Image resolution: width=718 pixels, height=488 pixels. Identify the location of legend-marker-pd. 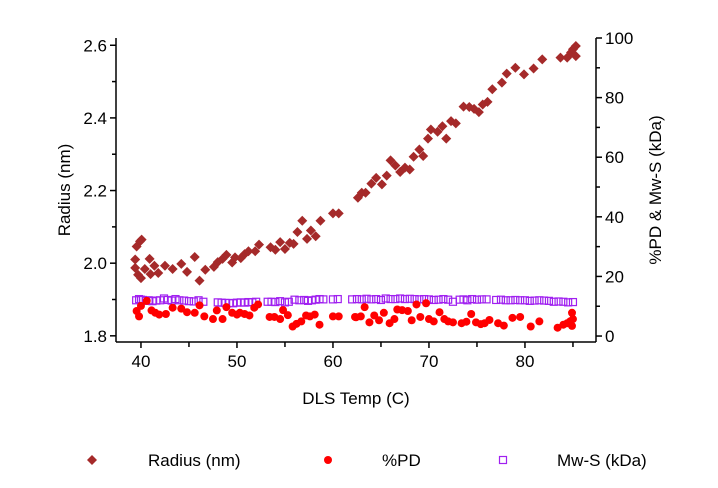
(328, 460).